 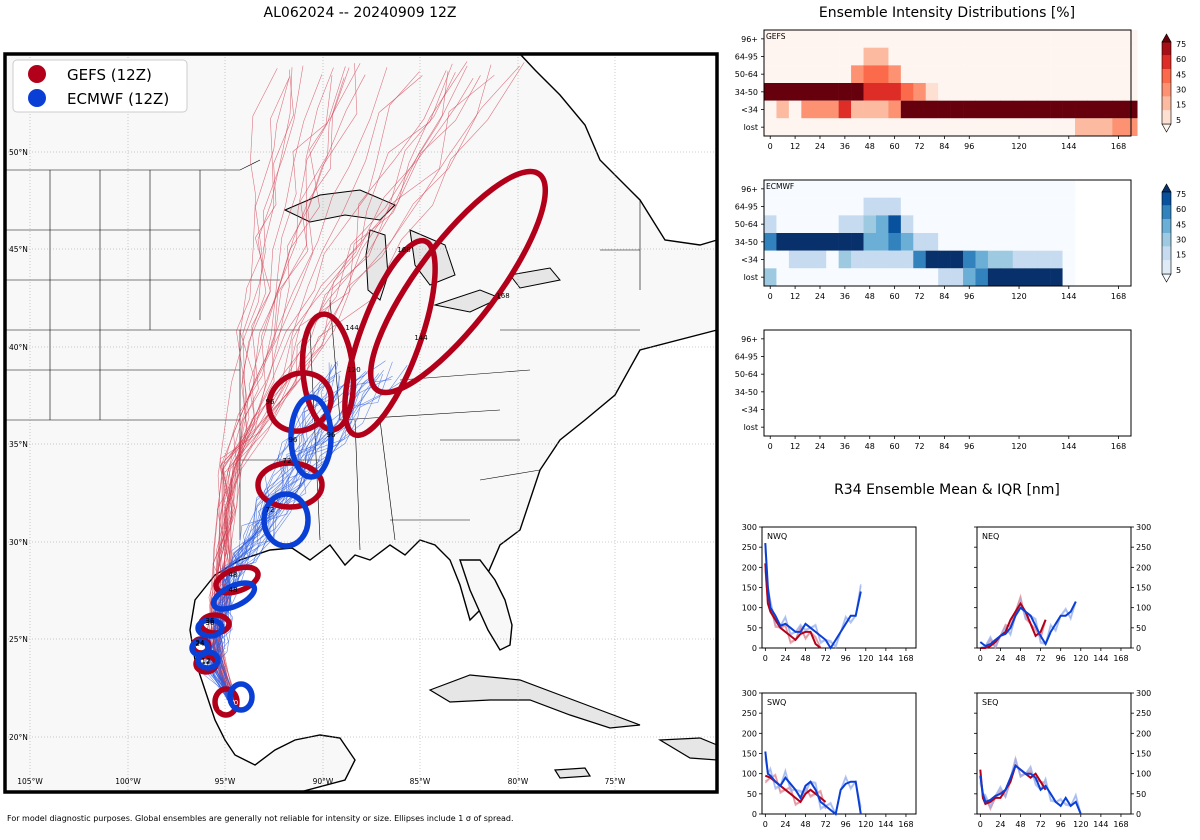 What do you see at coordinates (18, 347) in the screenshot?
I see `lat-40: 40°N` at bounding box center [18, 347].